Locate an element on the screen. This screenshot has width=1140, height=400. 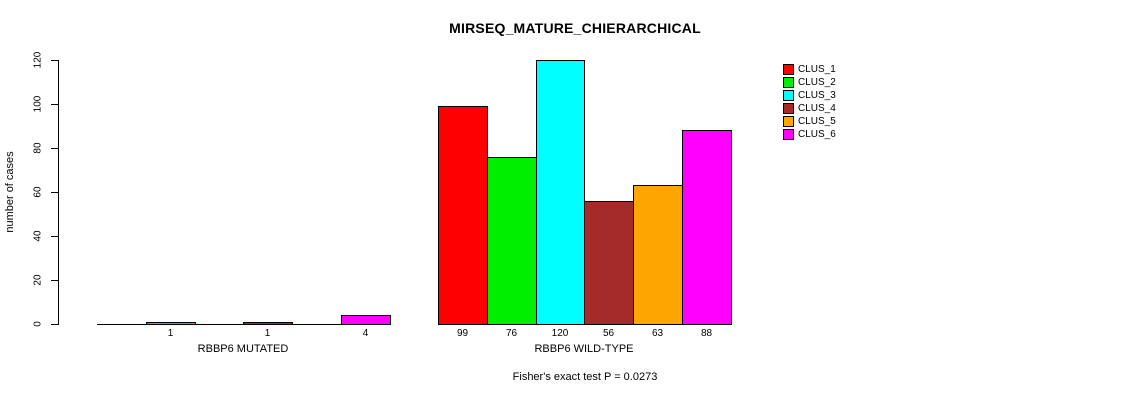
legend-label: CLUS_2 is located at coordinates (817, 82).